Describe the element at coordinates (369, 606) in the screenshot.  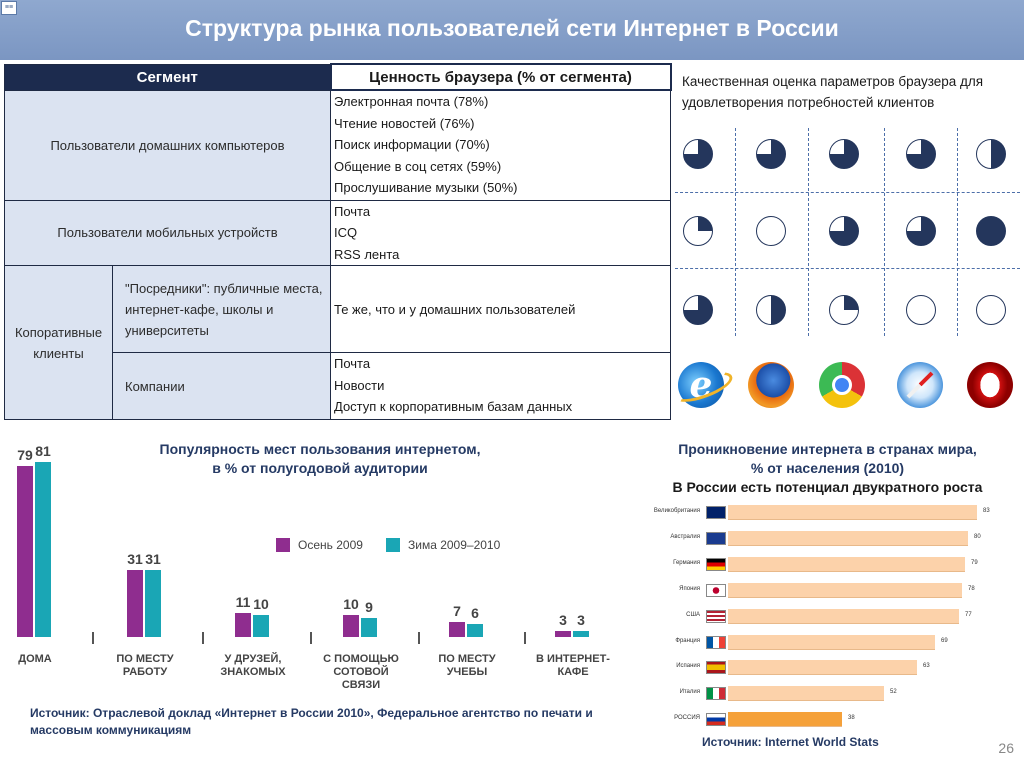
I see `bar-value-label: 9` at that location.